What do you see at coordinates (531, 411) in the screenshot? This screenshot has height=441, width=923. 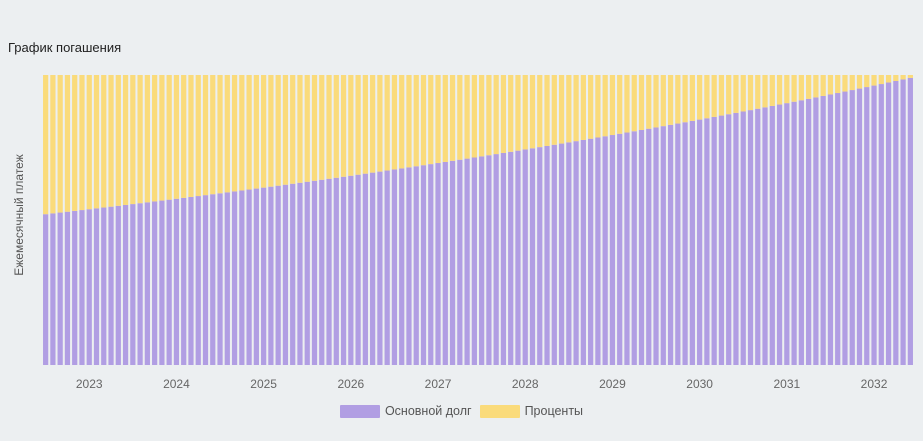 I see `legend-item-interest: Проценты` at bounding box center [531, 411].